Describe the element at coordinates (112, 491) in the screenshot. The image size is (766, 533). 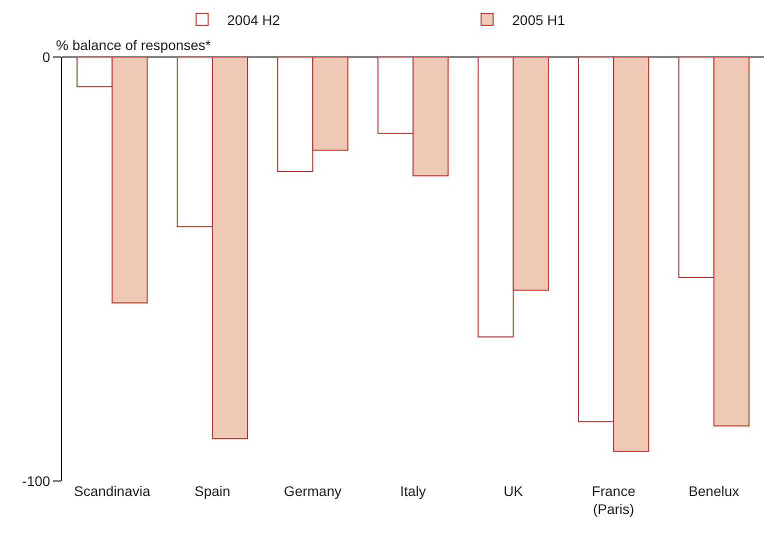
I see `x-tick-label: Scandinavia` at that location.